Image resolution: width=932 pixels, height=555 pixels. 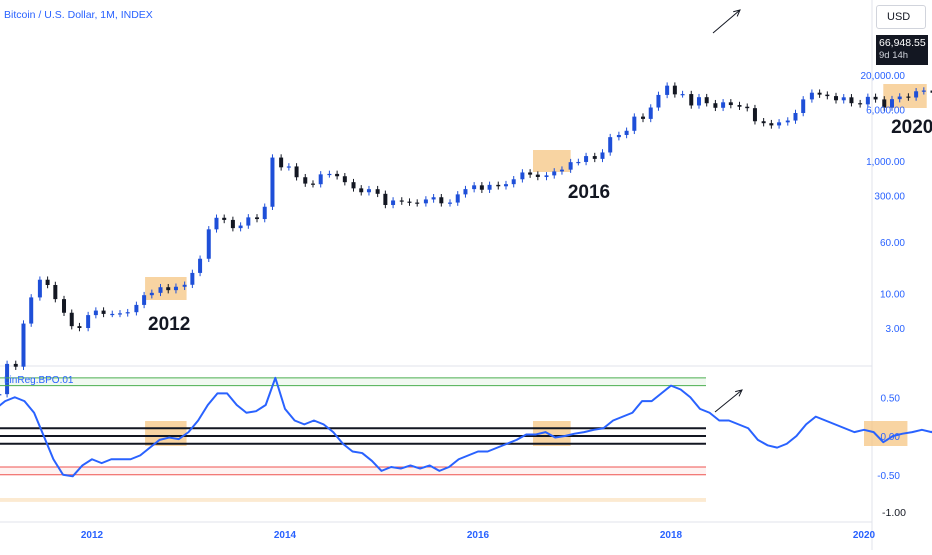 I want to click on time-axis-tick-label: 2020, so click(x=864, y=535).